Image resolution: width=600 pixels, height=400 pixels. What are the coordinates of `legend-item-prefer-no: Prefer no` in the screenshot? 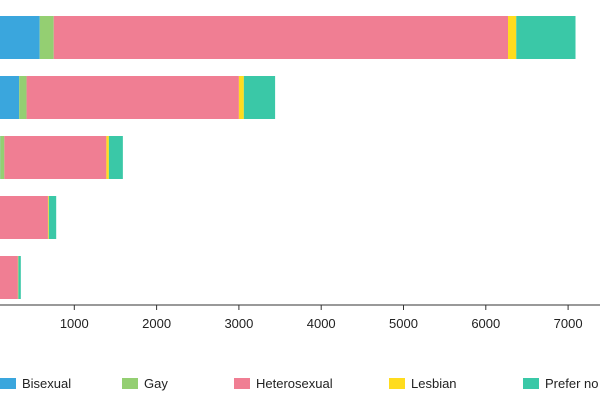 It's located at (560, 383).